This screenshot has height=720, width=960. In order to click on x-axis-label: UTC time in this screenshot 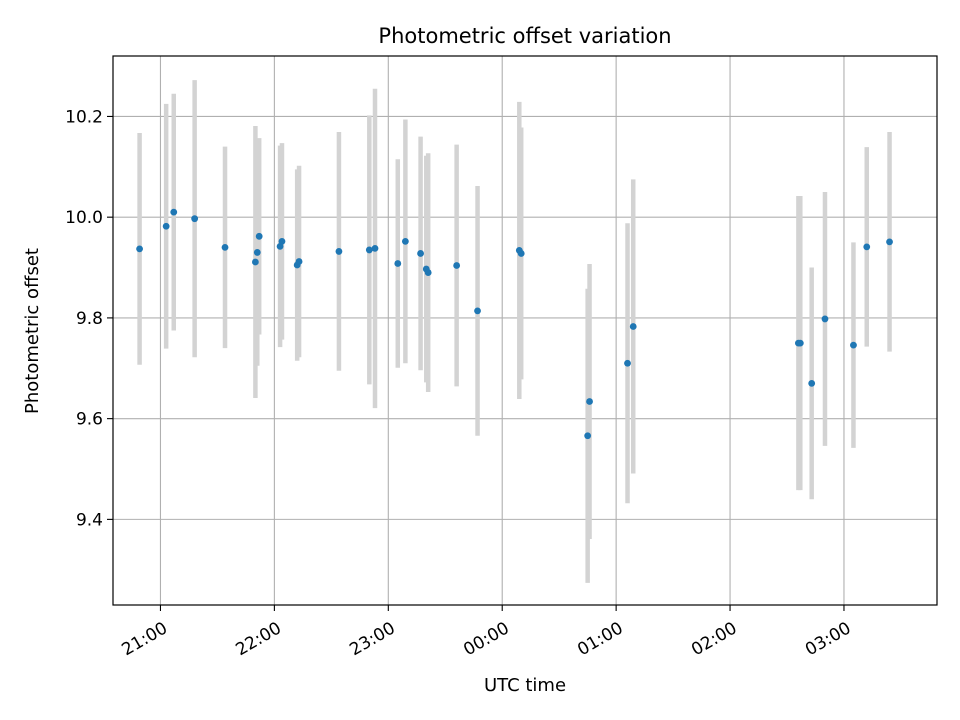, I will do `click(525, 685)`.